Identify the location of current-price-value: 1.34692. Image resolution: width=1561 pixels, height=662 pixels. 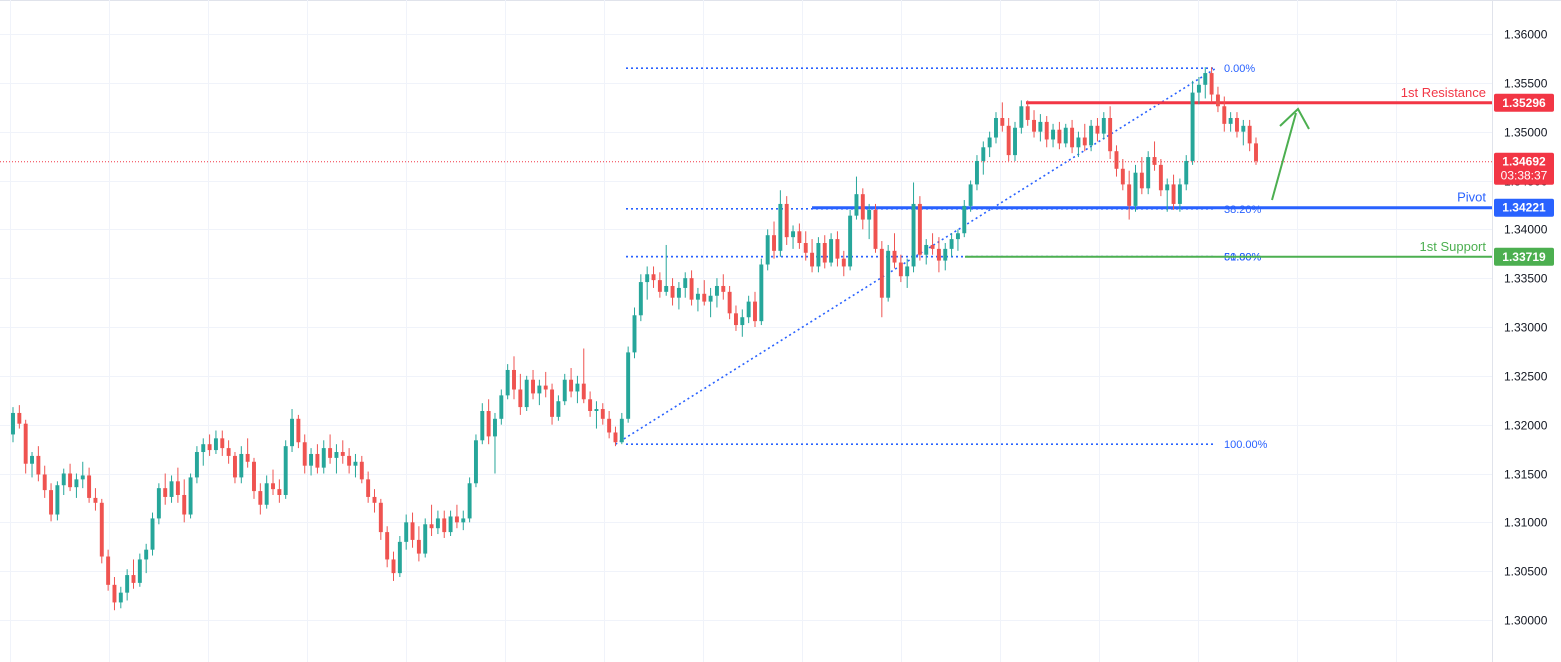
(1524, 162).